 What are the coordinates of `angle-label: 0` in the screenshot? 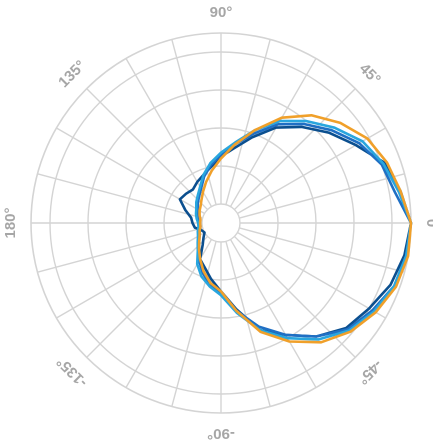 It's located at (428, 223).